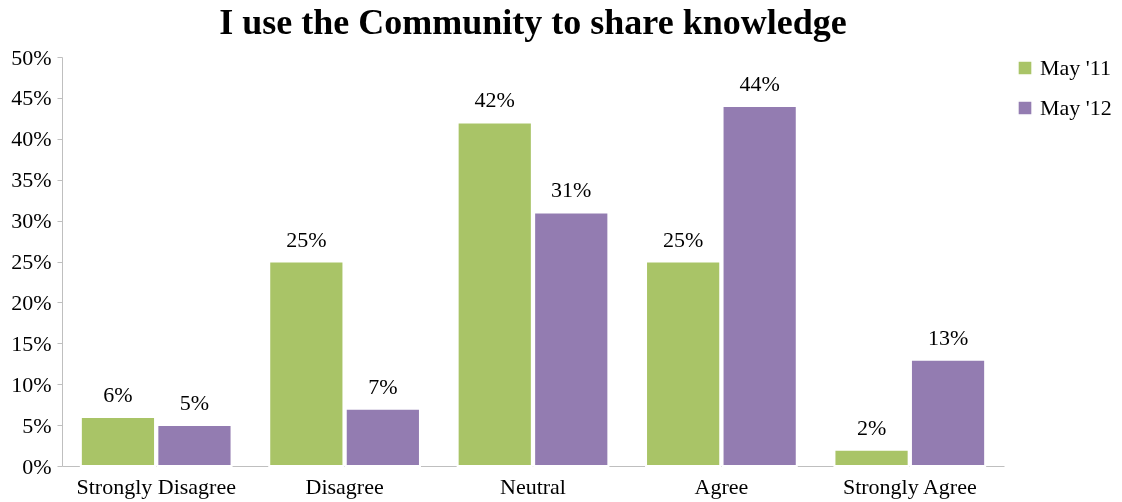  Describe the element at coordinates (31, 261) in the screenshot. I see `y-tick-label: 25%` at that location.